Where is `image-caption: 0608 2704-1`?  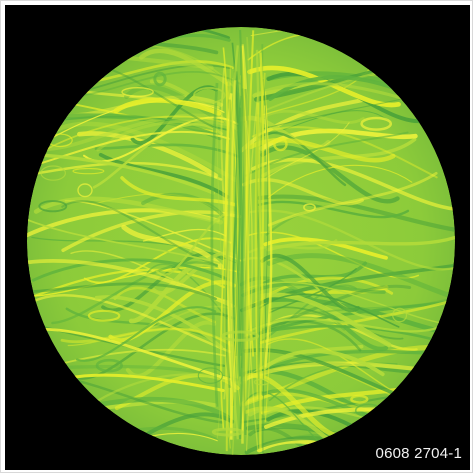
image-caption: 0608 2704-1 is located at coordinates (418, 453).